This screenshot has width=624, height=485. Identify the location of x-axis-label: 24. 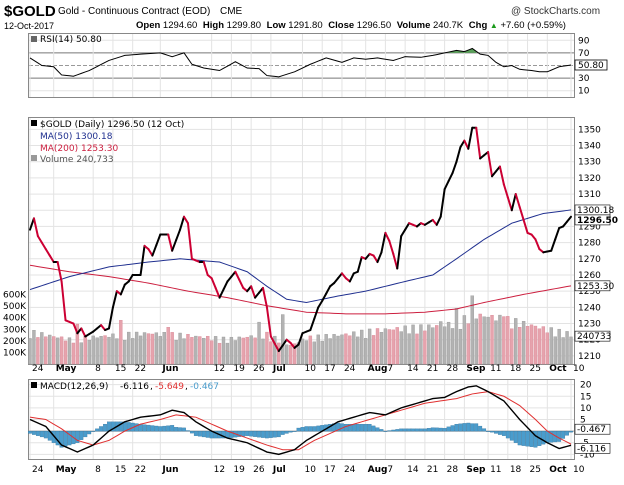
(38, 470).